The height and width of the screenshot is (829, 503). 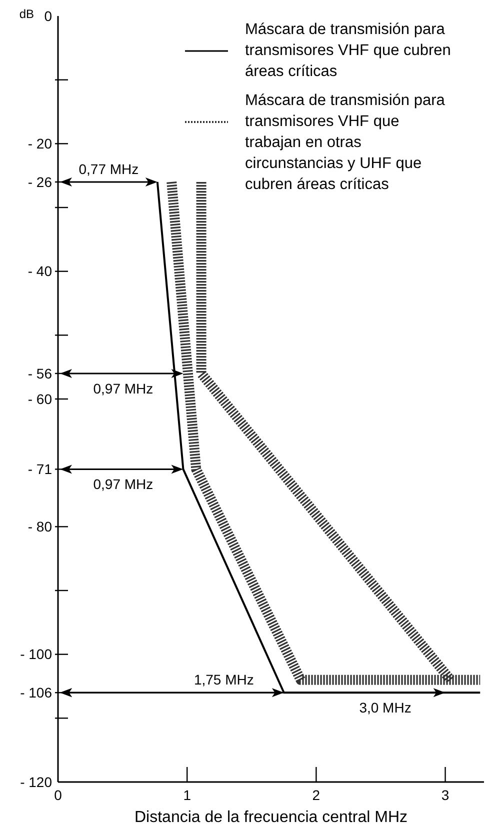 What do you see at coordinates (187, 795) in the screenshot?
I see `x-tick-label: 1` at bounding box center [187, 795].